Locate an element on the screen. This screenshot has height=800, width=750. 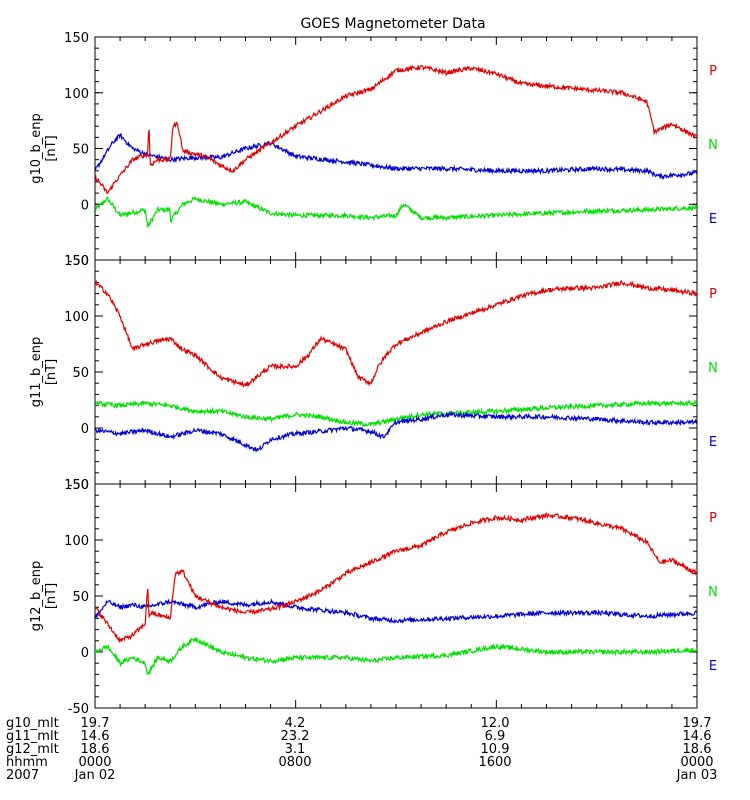
footer-row-label: g10_mlt is located at coordinates (32, 723).